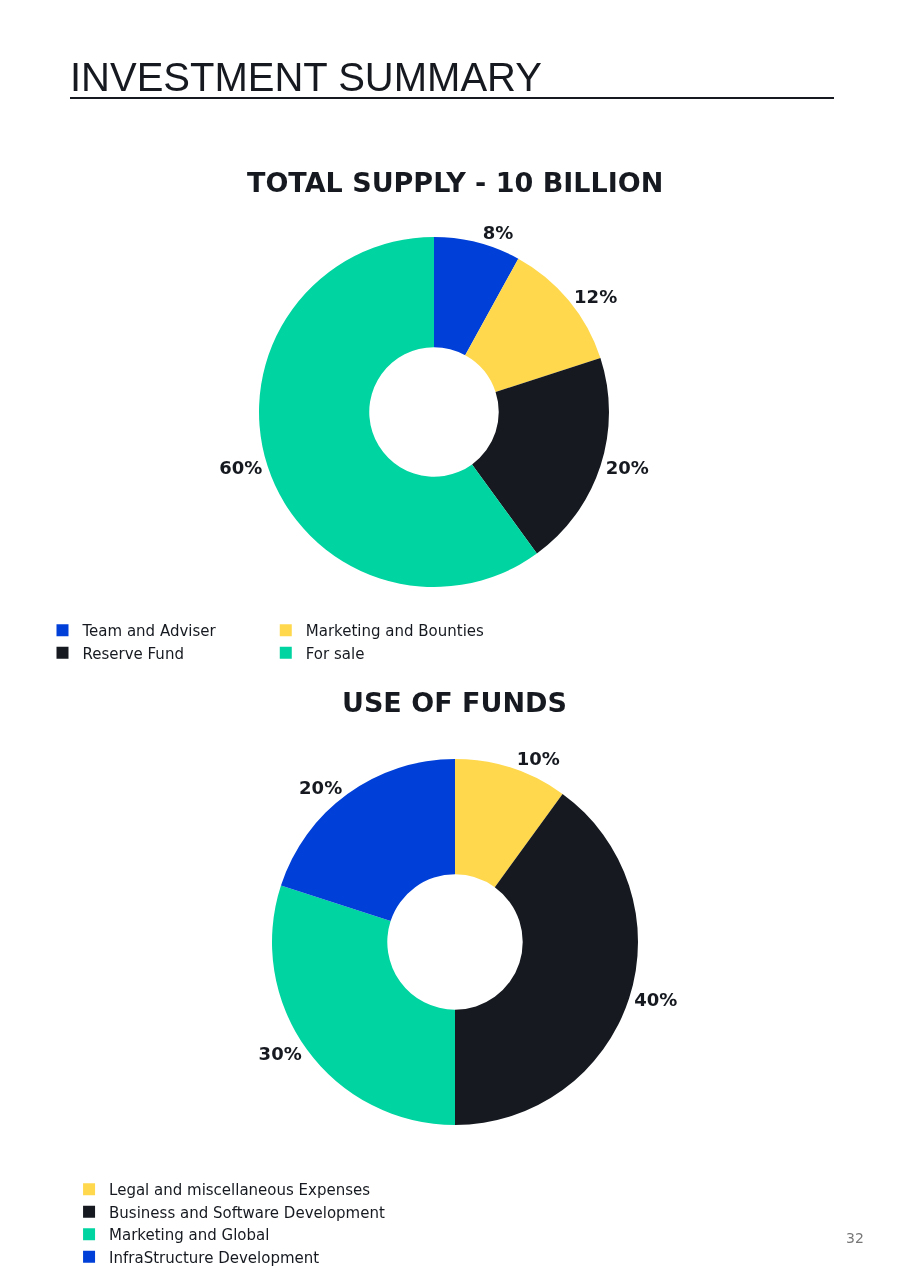 This screenshot has height=1280, width=909. I want to click on legend-label: Marketing and Bounties, so click(395, 631).